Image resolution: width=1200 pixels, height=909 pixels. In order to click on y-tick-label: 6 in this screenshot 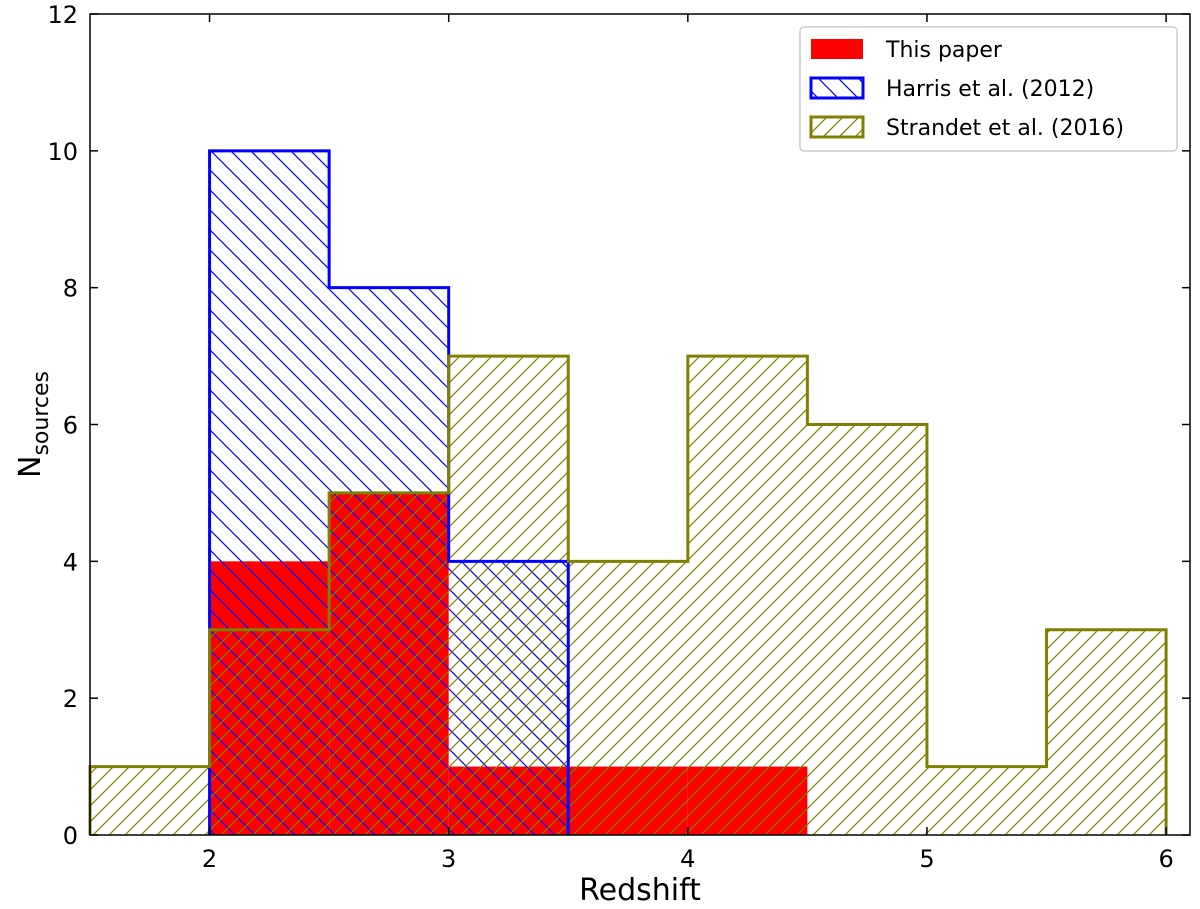, I will do `click(70, 426)`.